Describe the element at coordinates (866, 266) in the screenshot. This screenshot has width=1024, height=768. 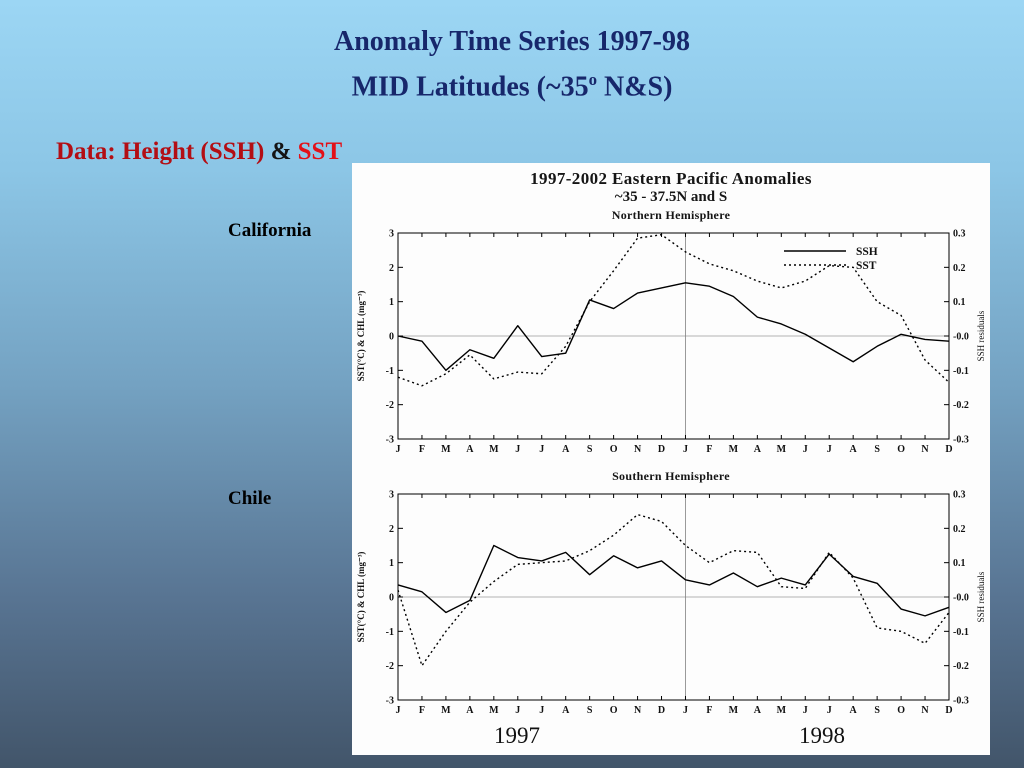
I see `svg-text: SST` at that location.